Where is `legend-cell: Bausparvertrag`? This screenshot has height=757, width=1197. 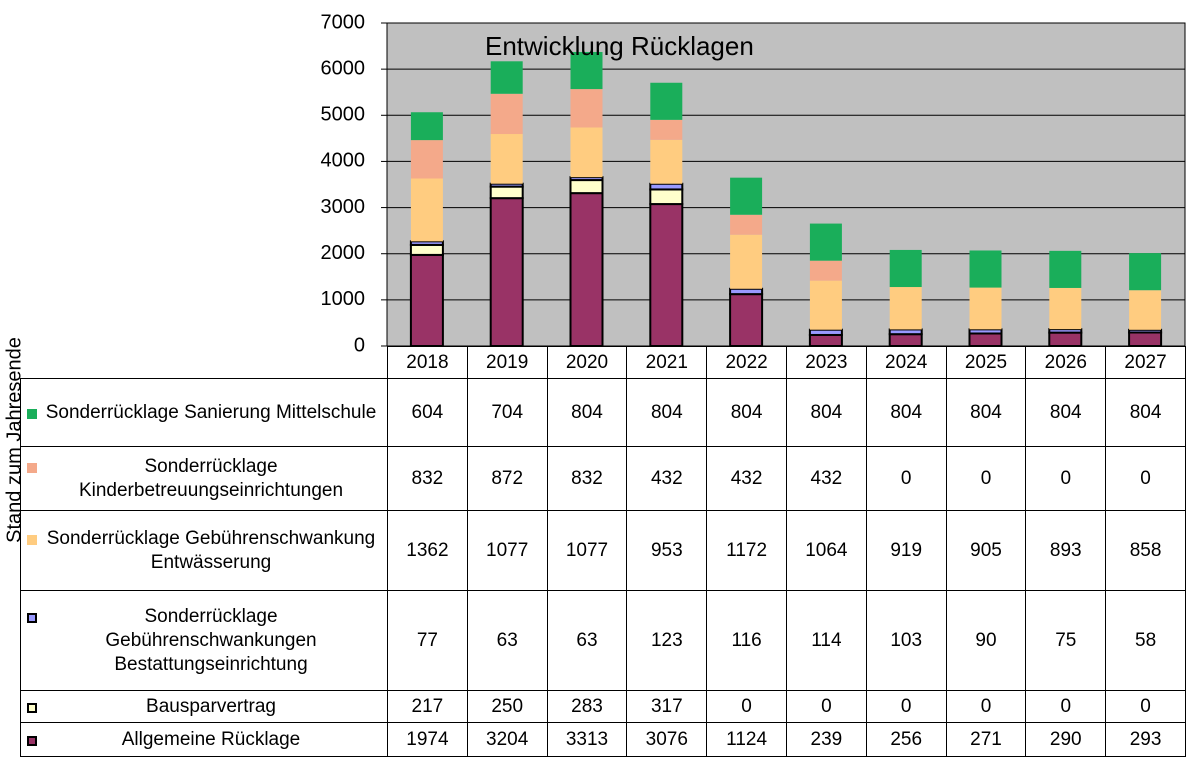 legend-cell: Bausparvertrag is located at coordinates (204, 706).